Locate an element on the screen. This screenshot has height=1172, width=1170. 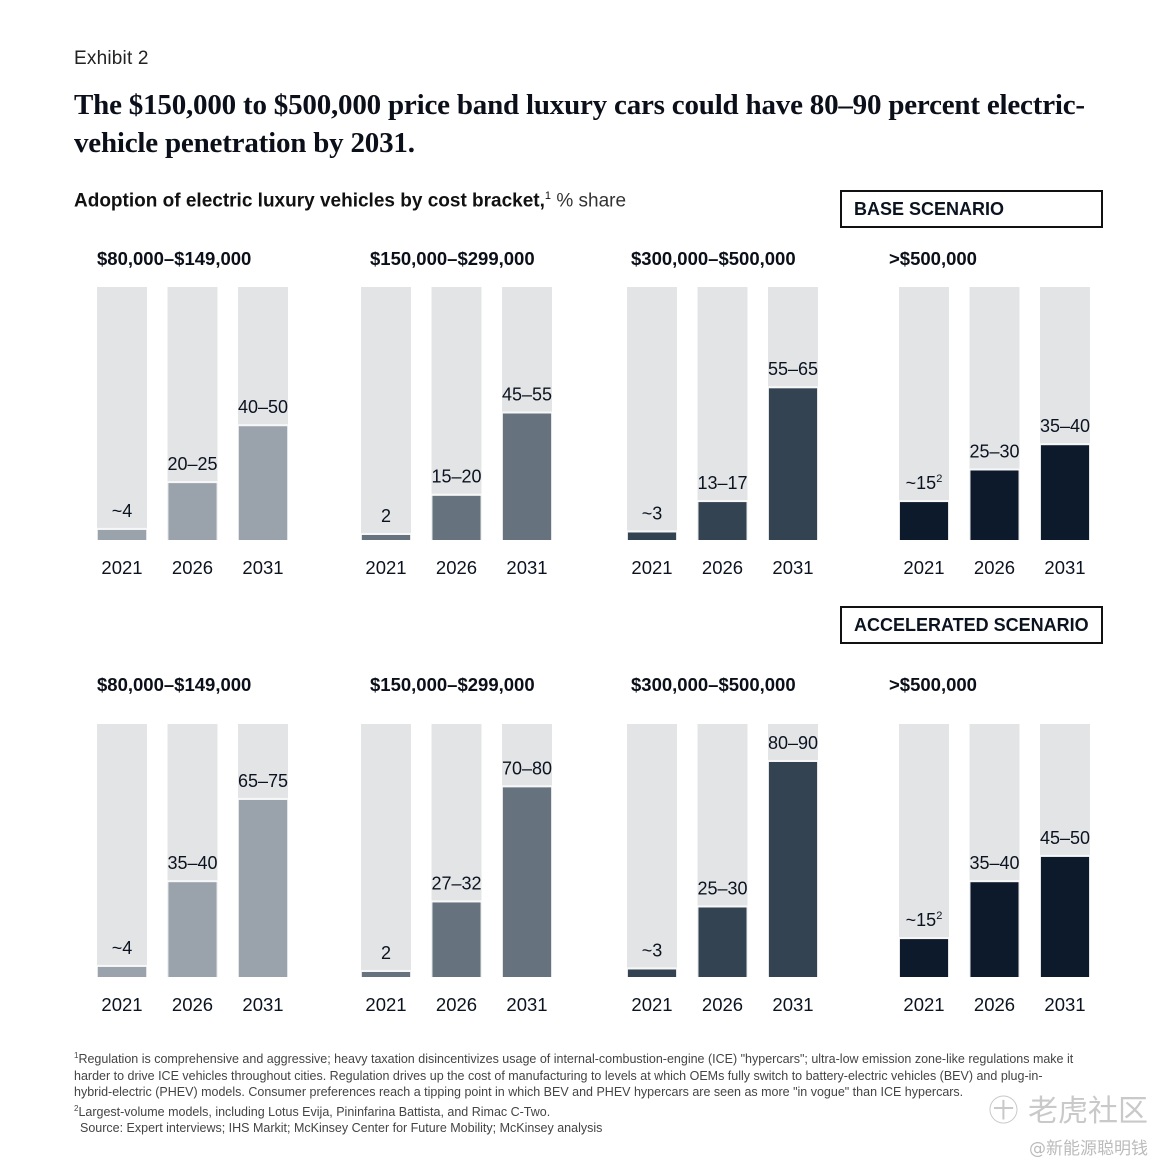
panel-title: $300,000–$500,000 is located at coordinates (713, 258).